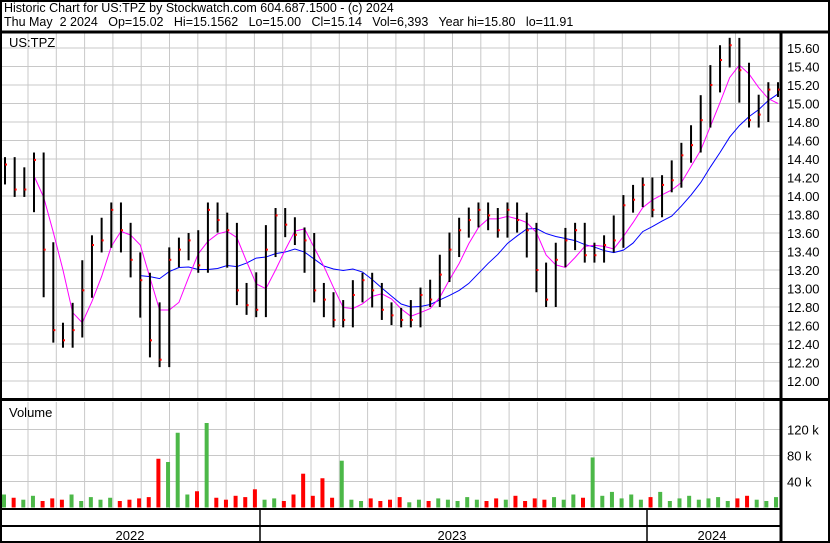 This screenshot has height=543, width=830. Describe the element at coordinates (130, 535) in the screenshot. I see `year-label: 2022` at that location.